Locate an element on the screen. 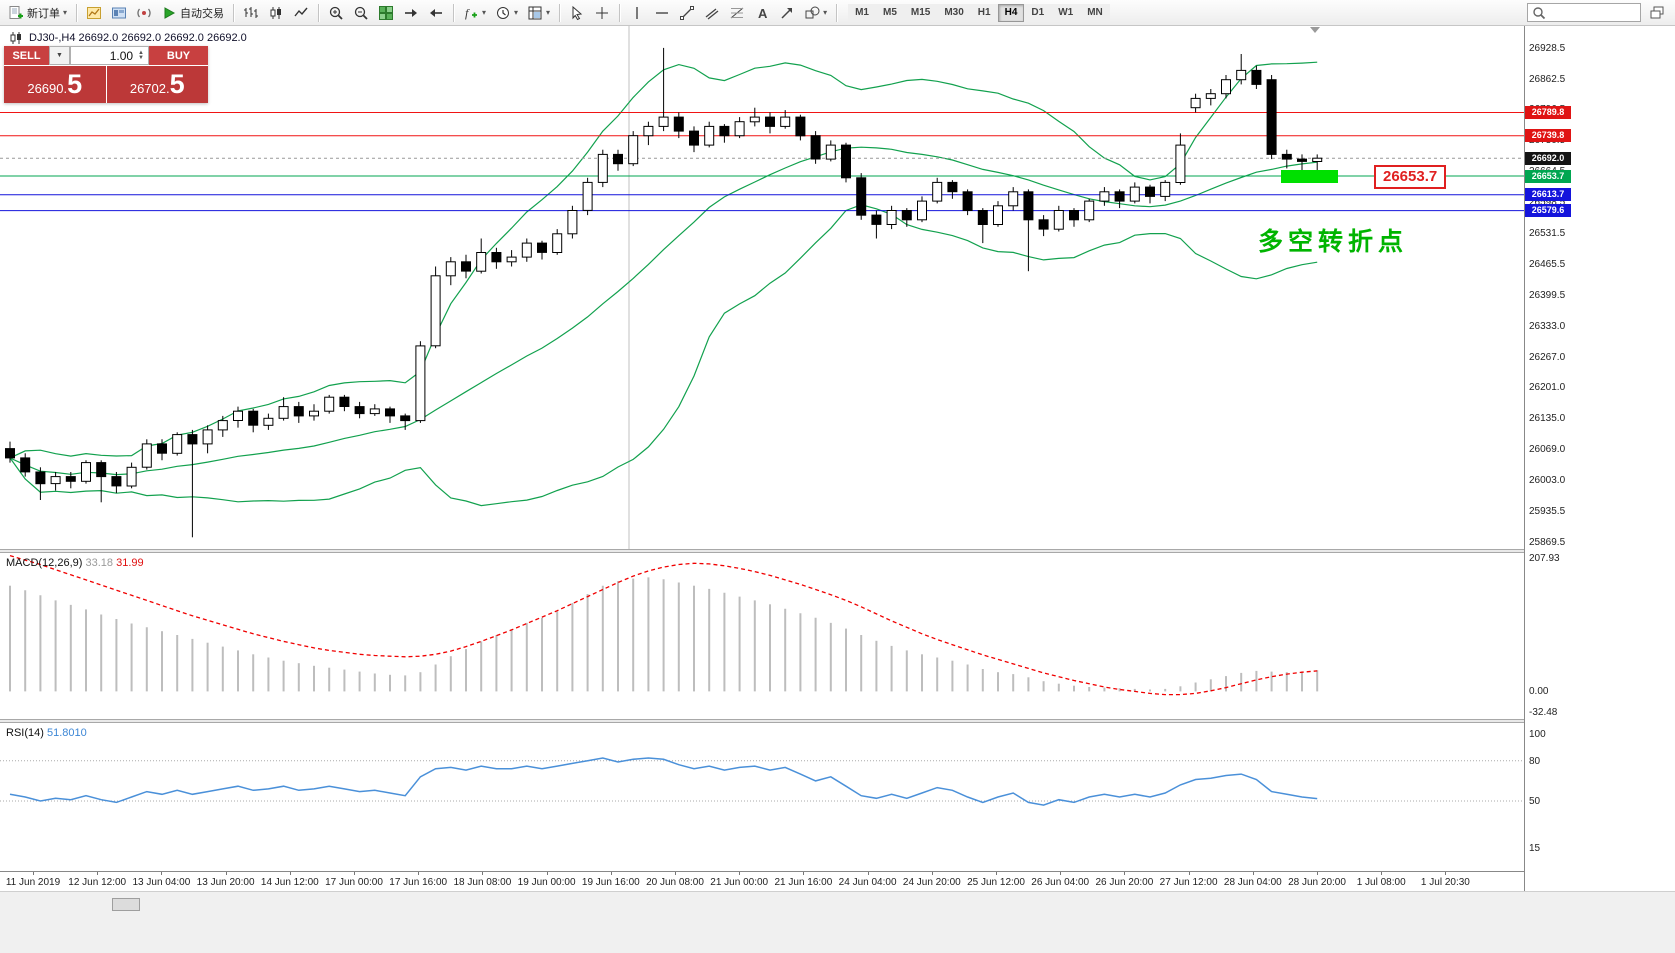 This screenshot has height=953, width=1675. autotrading-button: 自动交易 is located at coordinates (192, 13).